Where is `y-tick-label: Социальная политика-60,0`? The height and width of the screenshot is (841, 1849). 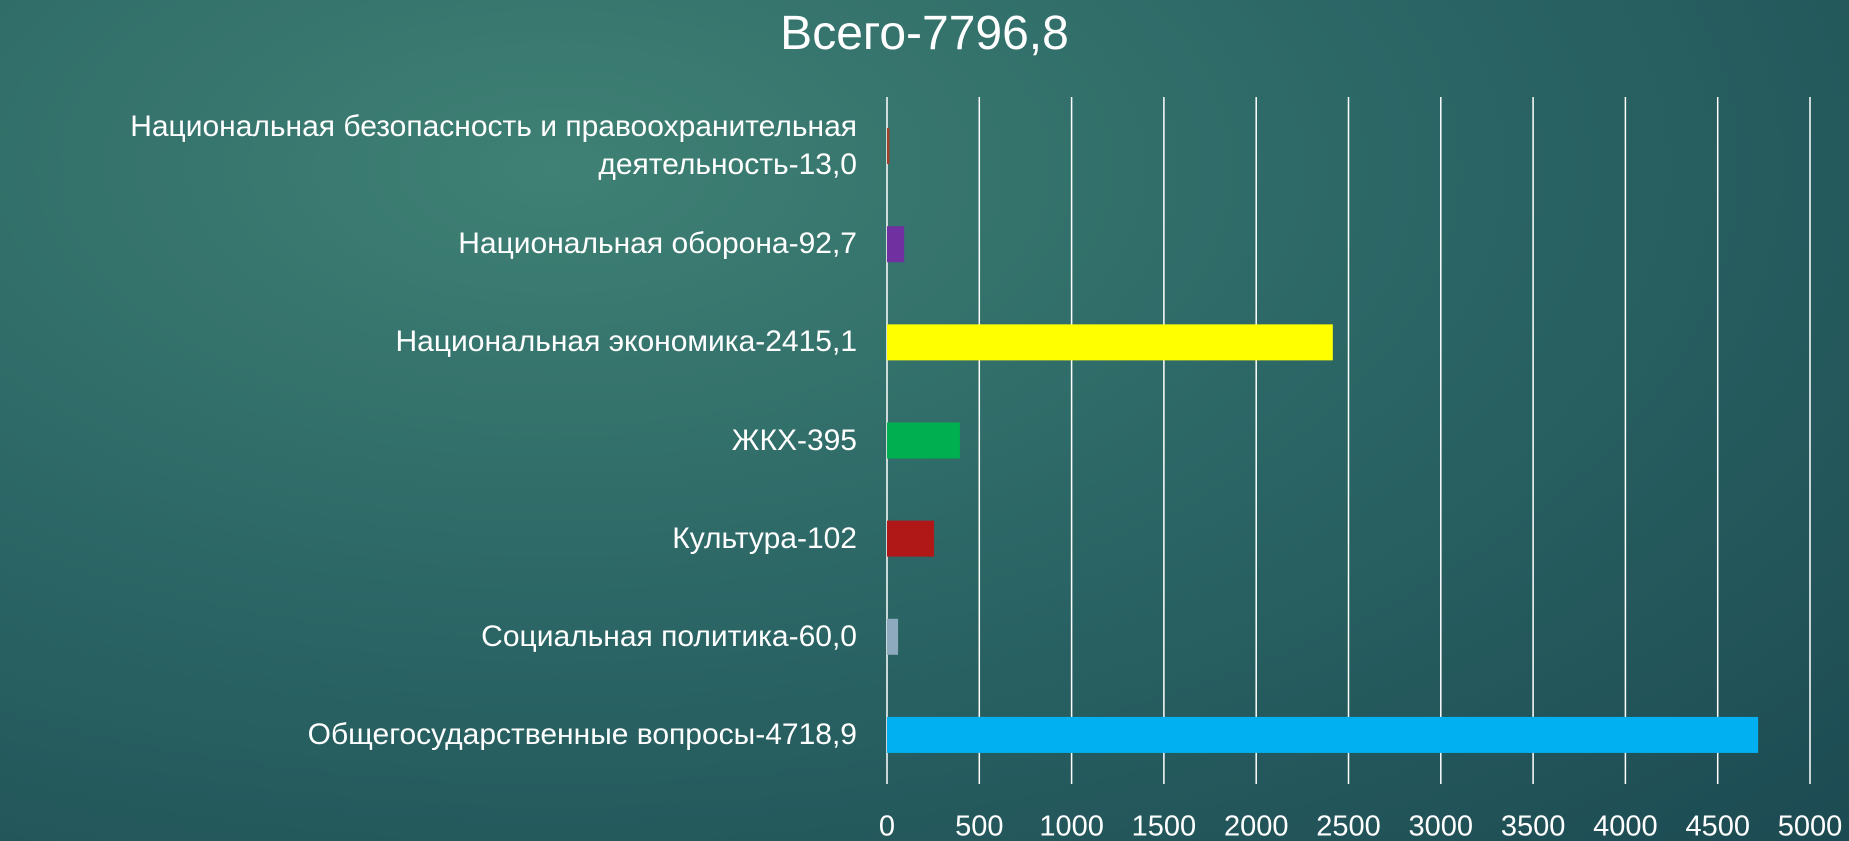 y-tick-label: Социальная политика-60,0 is located at coordinates (669, 636).